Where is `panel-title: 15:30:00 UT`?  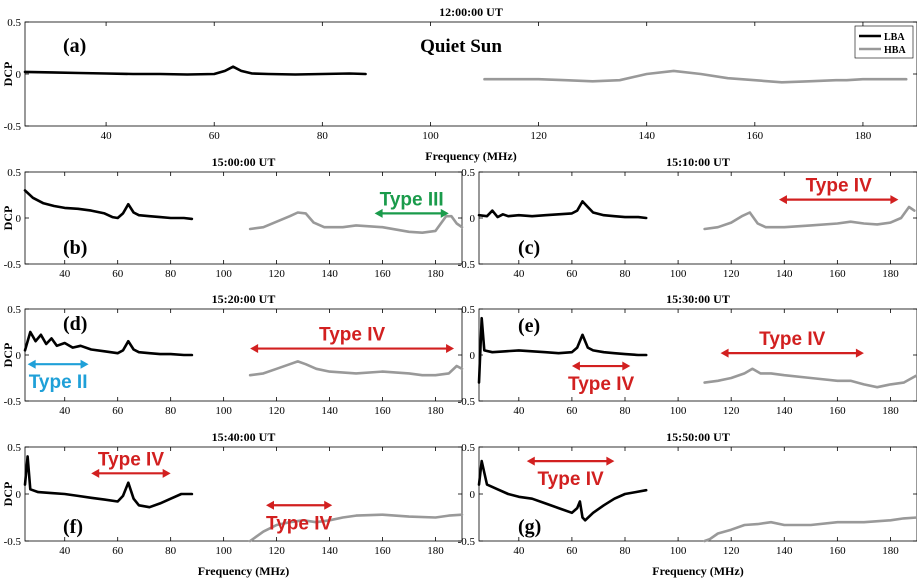 panel-title: 15:30:00 UT is located at coordinates (698, 299).